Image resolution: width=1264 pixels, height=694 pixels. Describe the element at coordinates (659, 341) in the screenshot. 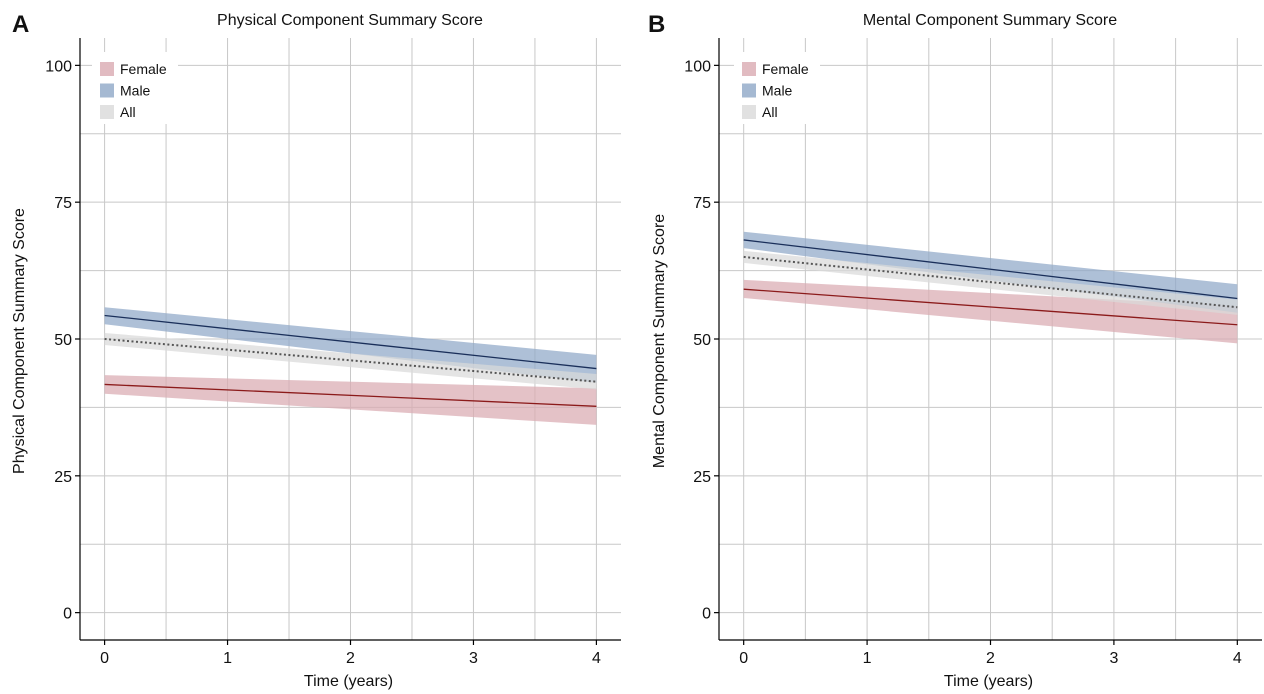

I see `y-axis-title: Mental Component Summary Score` at that location.